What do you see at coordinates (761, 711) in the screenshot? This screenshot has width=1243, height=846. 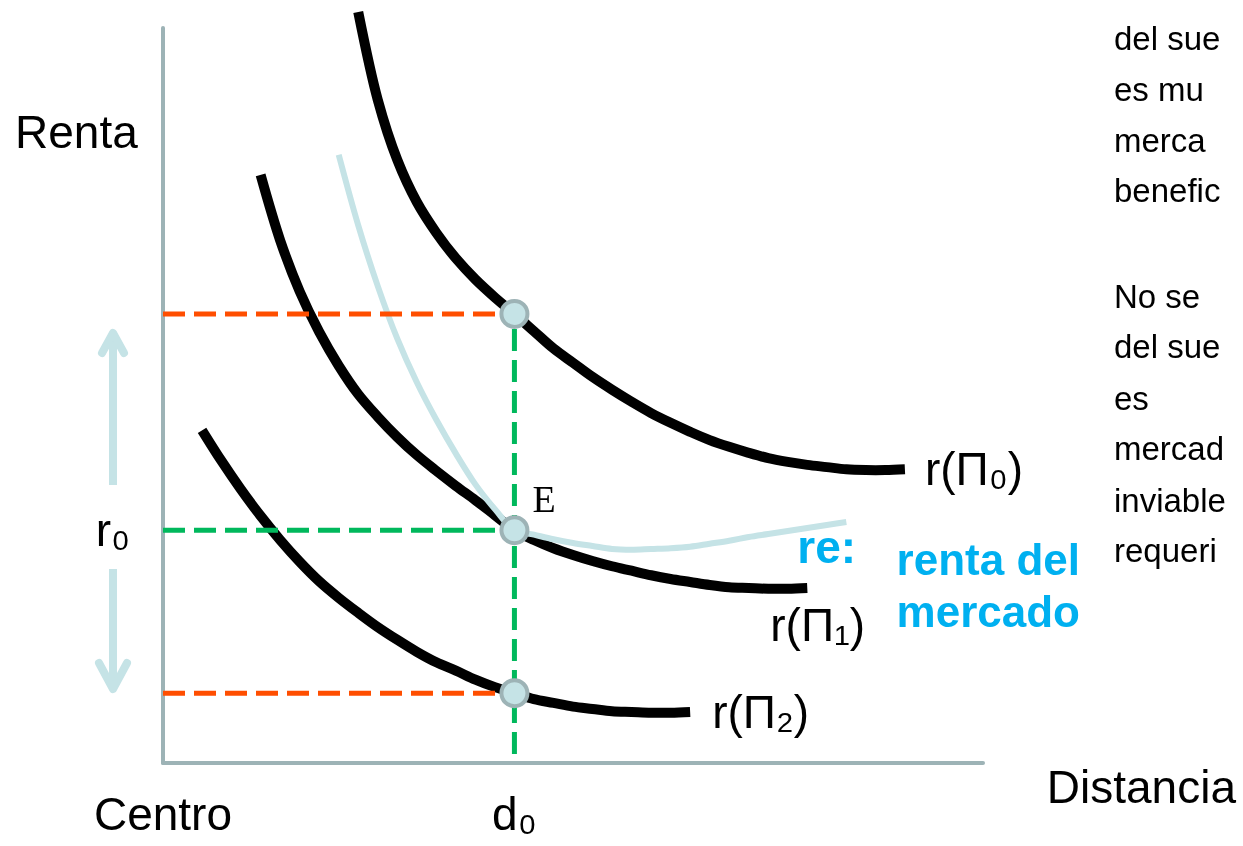 I see `series-label: r(Π₂)` at bounding box center [761, 711].